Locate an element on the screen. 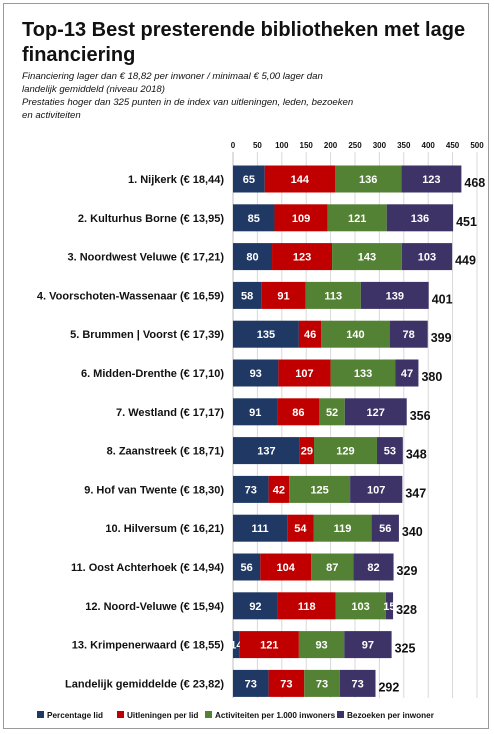 Image resolution: width=494 pixels, height=734 pixels. bar-total-label: 347 is located at coordinates (415, 493).